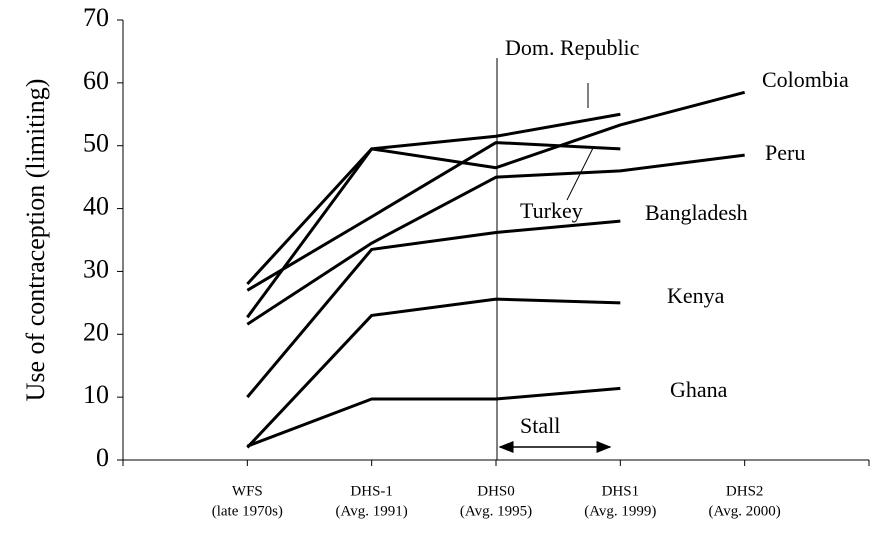 The width and height of the screenshot is (887, 535). Describe the element at coordinates (96, 17) in the screenshot. I see `y-tick-label: 70` at that location.